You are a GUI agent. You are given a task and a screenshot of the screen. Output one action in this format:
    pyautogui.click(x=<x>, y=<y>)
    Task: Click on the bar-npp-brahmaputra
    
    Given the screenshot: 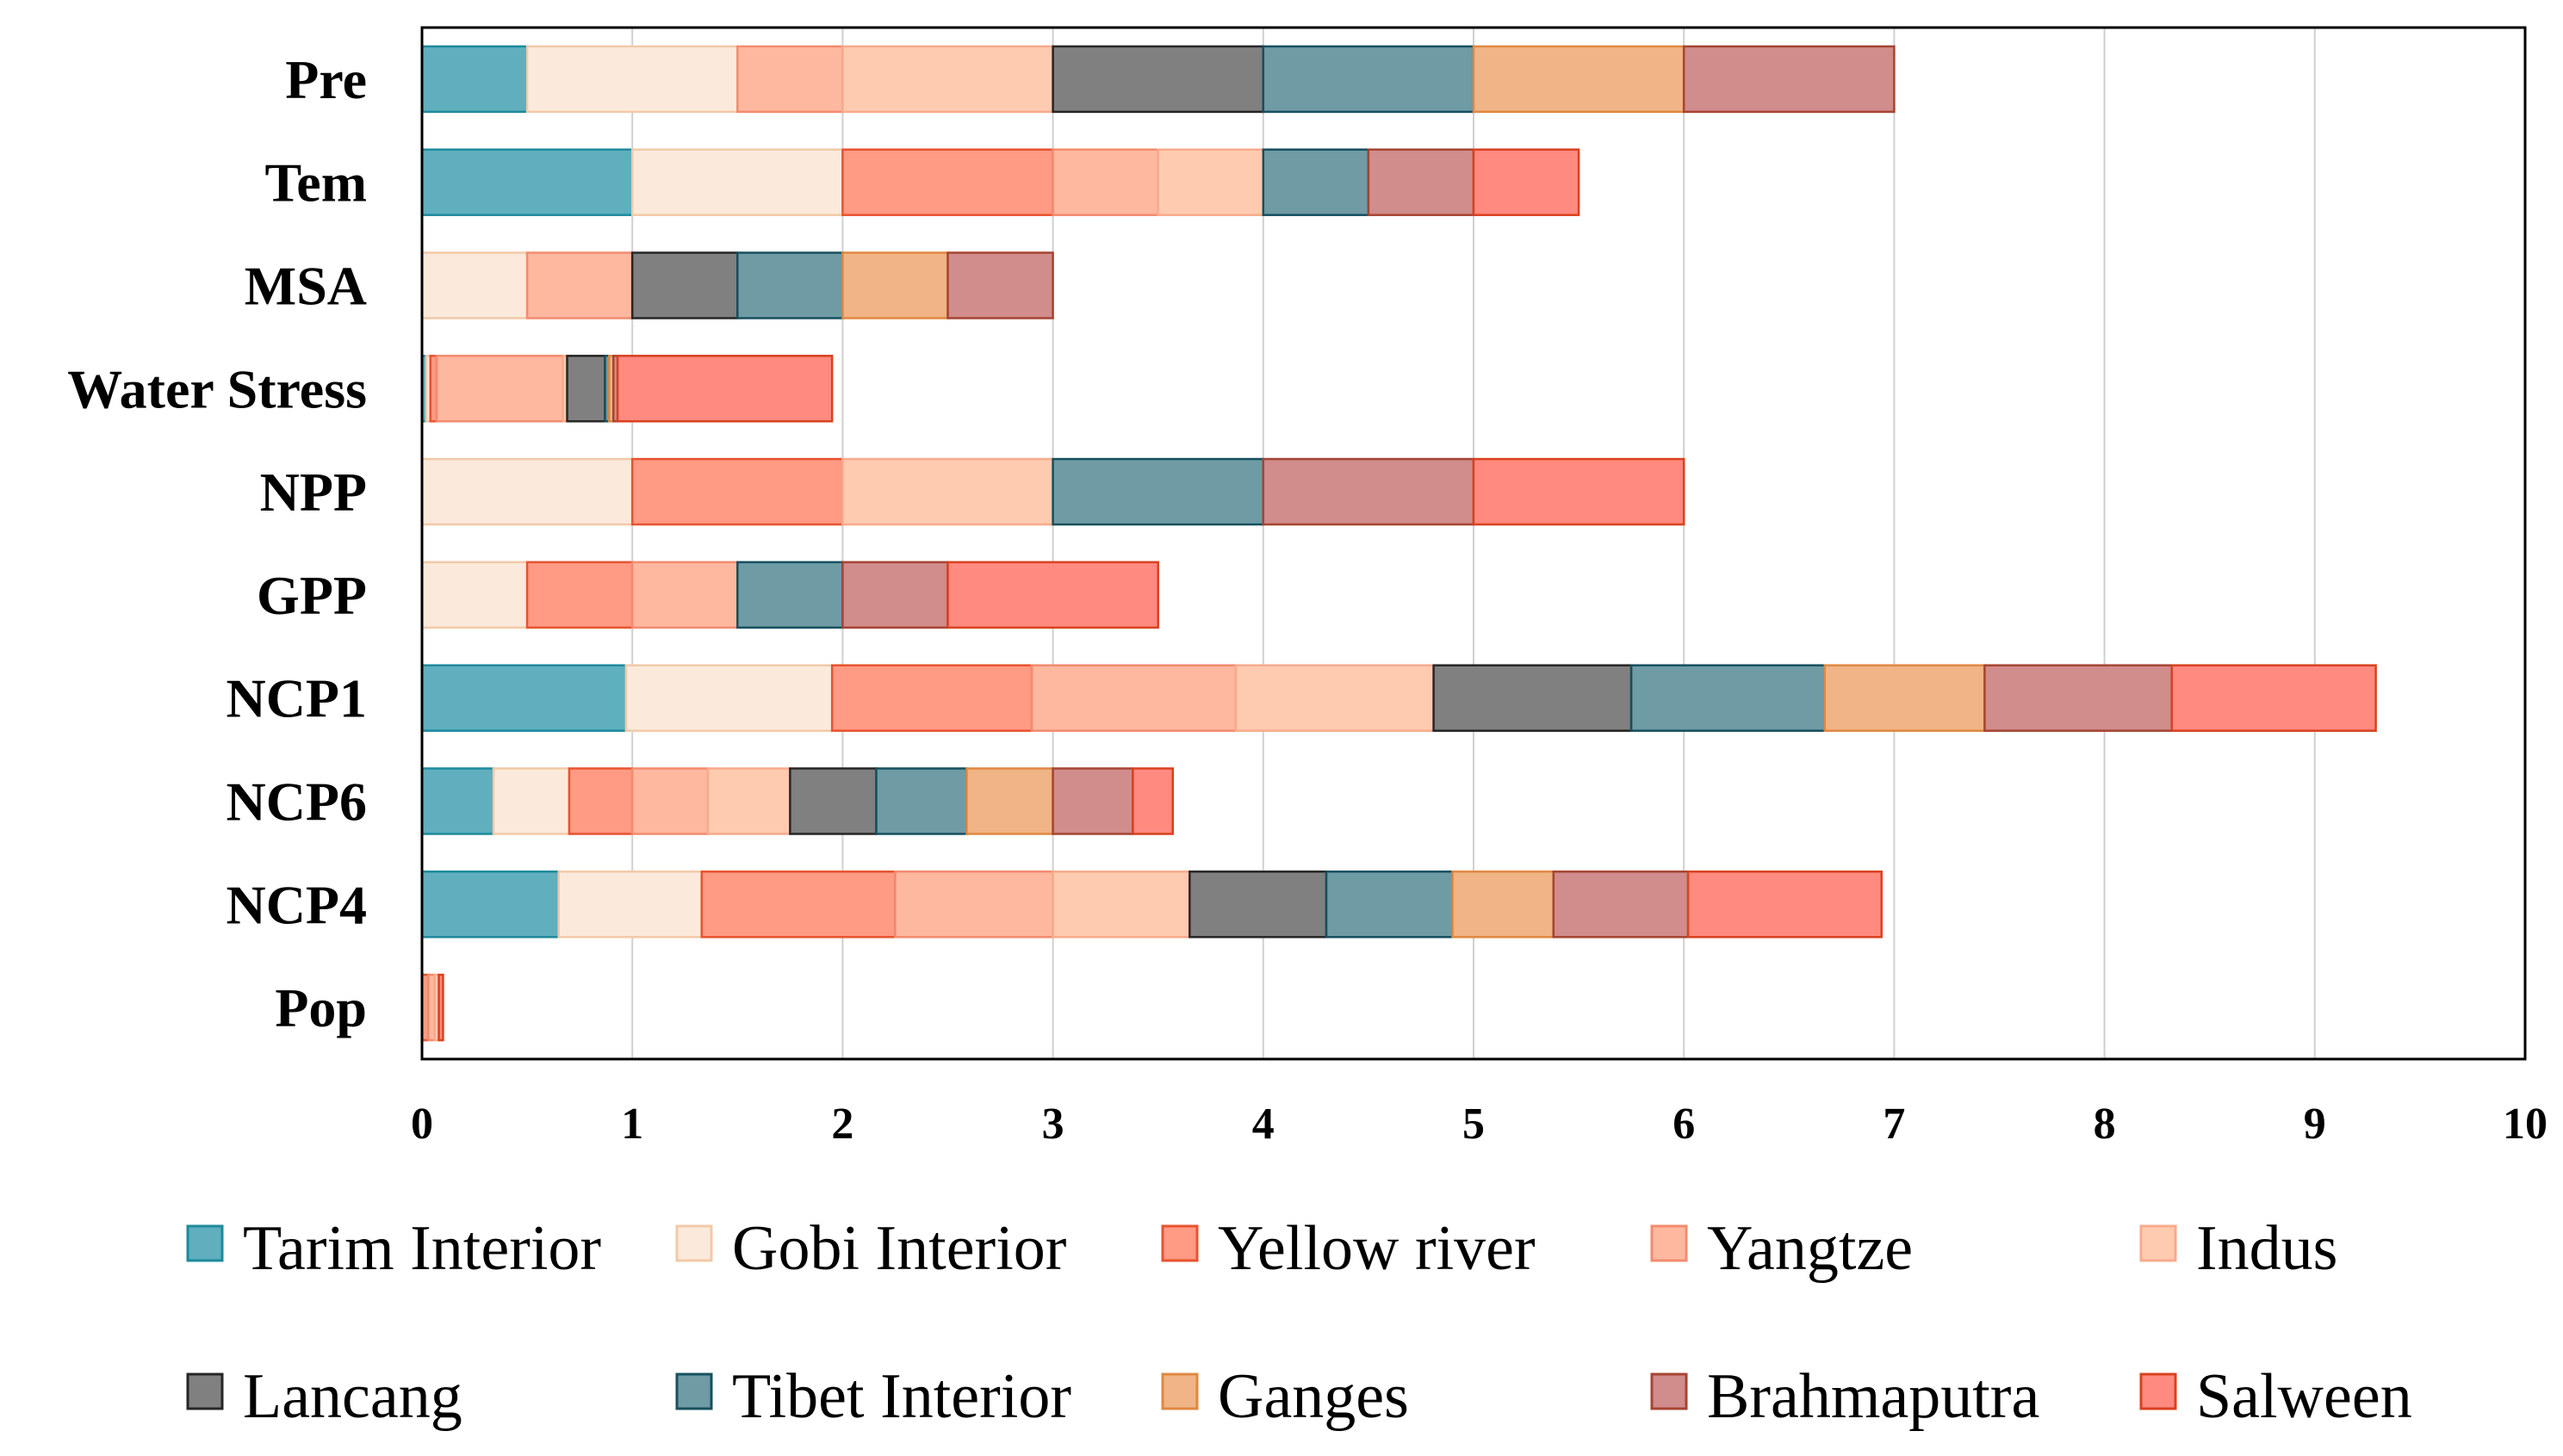 What is the action you would take?
    pyautogui.click(x=1368, y=491)
    